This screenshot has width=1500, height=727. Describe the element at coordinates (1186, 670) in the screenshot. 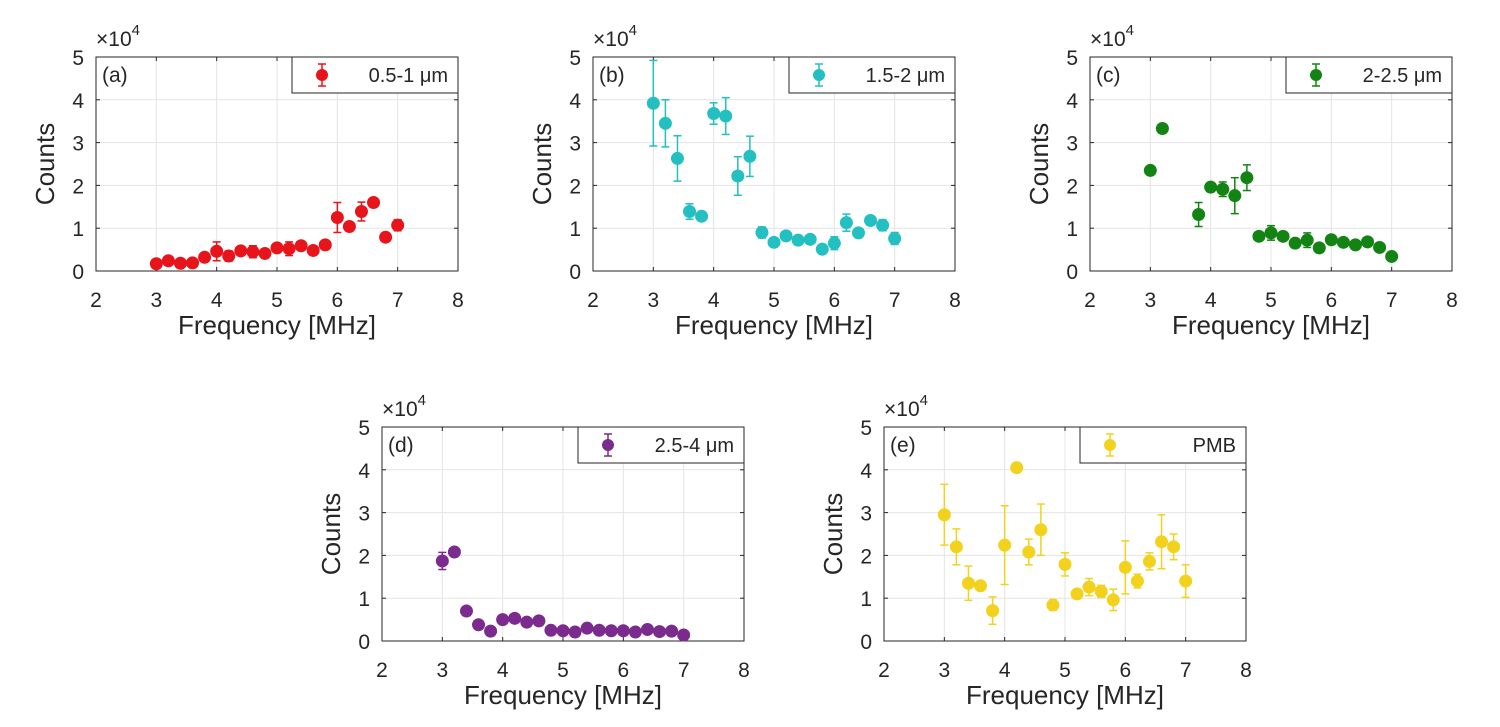

I see `x-tick-label: 7` at that location.